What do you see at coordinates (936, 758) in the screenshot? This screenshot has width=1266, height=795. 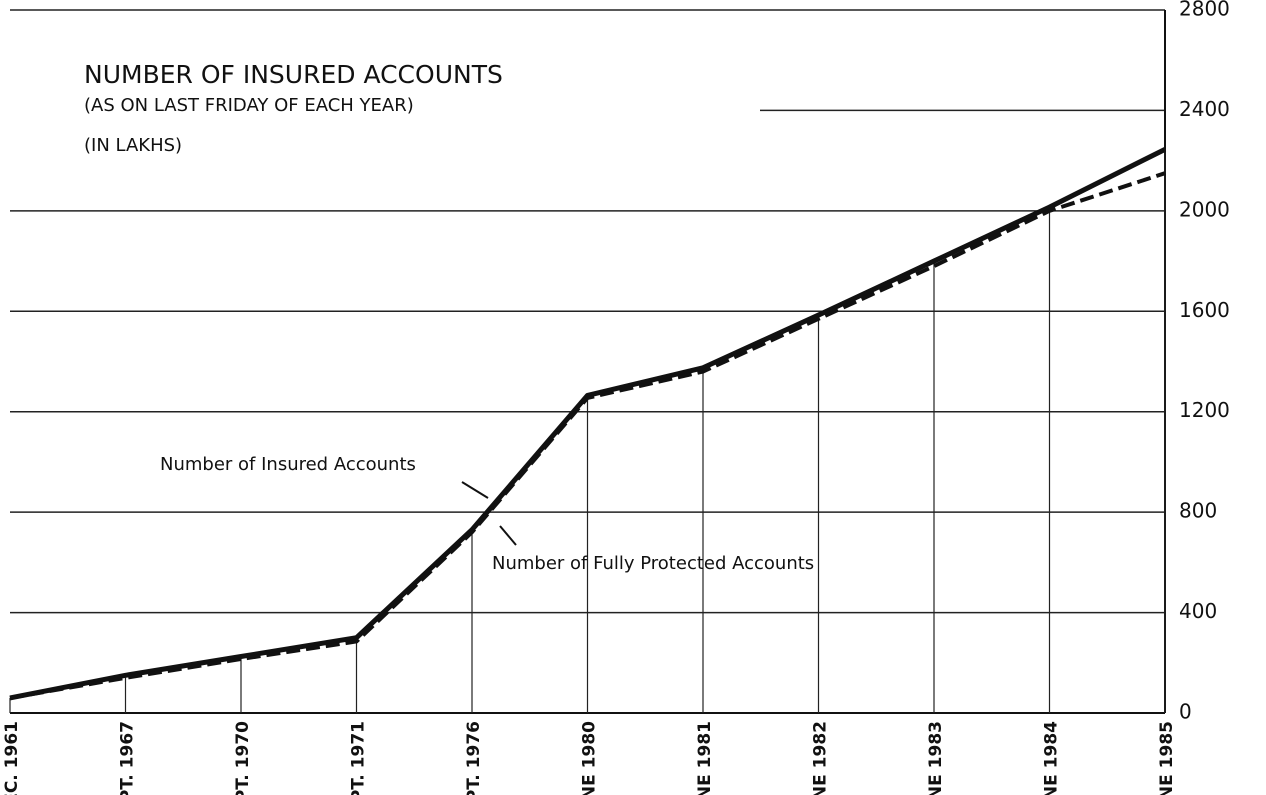 I see `x-tick-label: JUNE 1983` at bounding box center [936, 758].